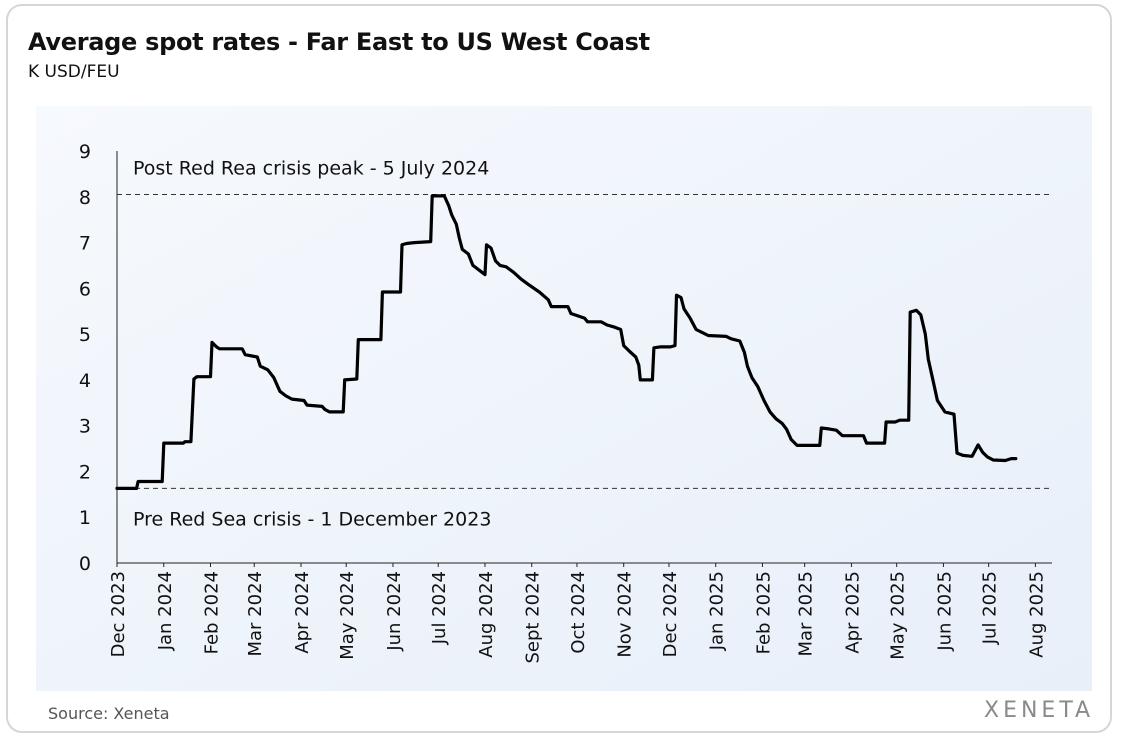 The image size is (1124, 741). I want to click on y-tick-label: 7, so click(85, 244).